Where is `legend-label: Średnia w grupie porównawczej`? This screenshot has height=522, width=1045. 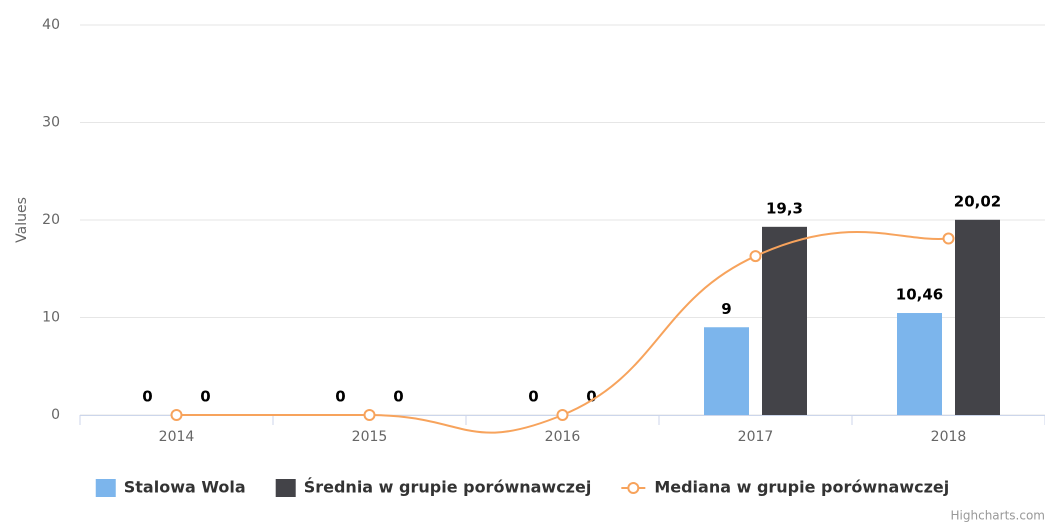
legend-label: Średnia w grupie porównawczej is located at coordinates (448, 487).